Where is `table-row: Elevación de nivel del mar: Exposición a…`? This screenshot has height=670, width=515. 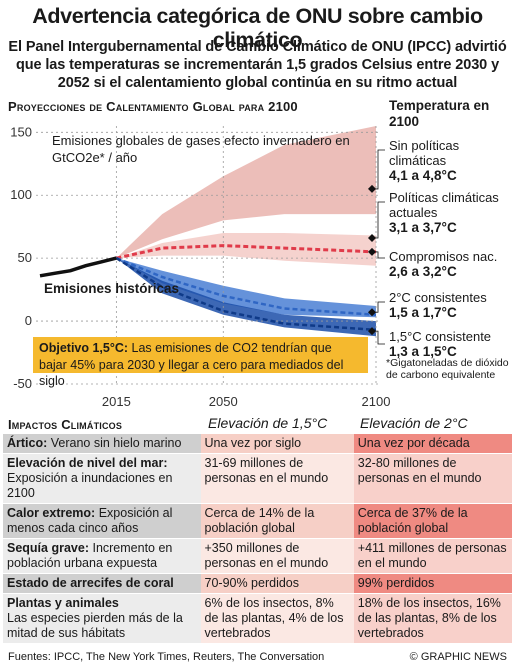
table-row: Elevación de nivel del mar: Exposición a… is located at coordinates (257, 478).